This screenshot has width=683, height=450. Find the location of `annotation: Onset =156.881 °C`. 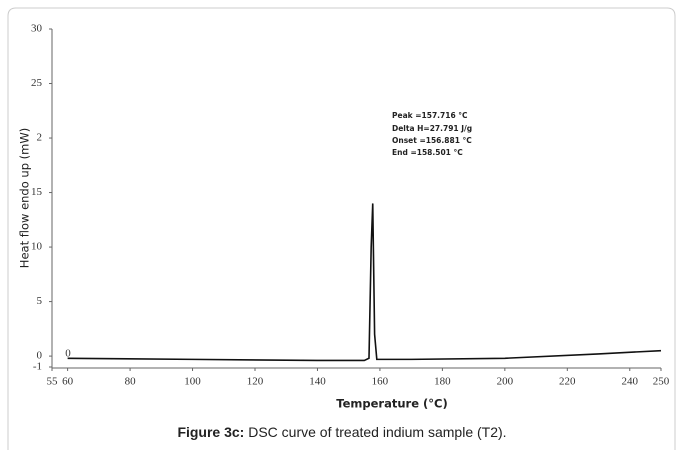

annotation: Onset =156.881 °C is located at coordinates (432, 140).